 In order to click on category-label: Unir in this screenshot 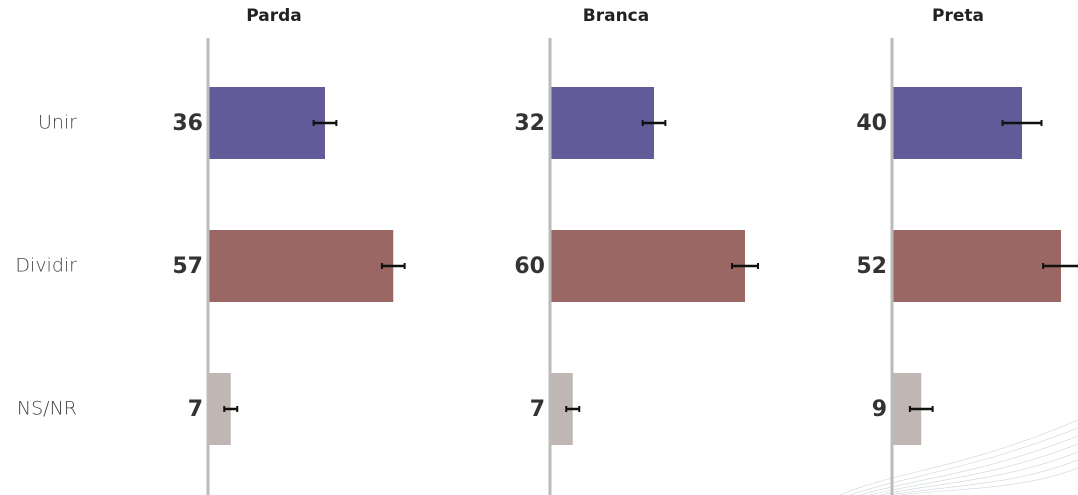, I will do `click(57, 123)`.